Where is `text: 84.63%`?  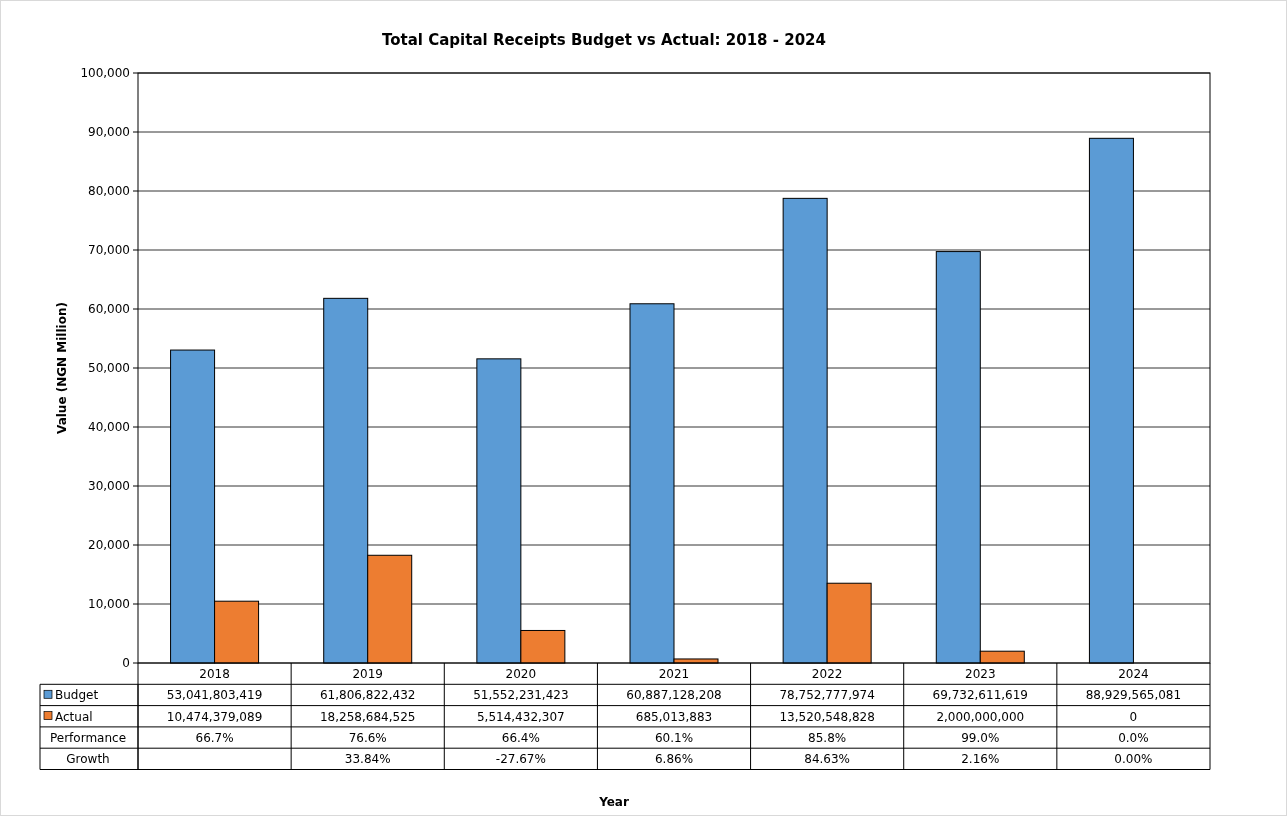 text: 84.63% is located at coordinates (827, 759).